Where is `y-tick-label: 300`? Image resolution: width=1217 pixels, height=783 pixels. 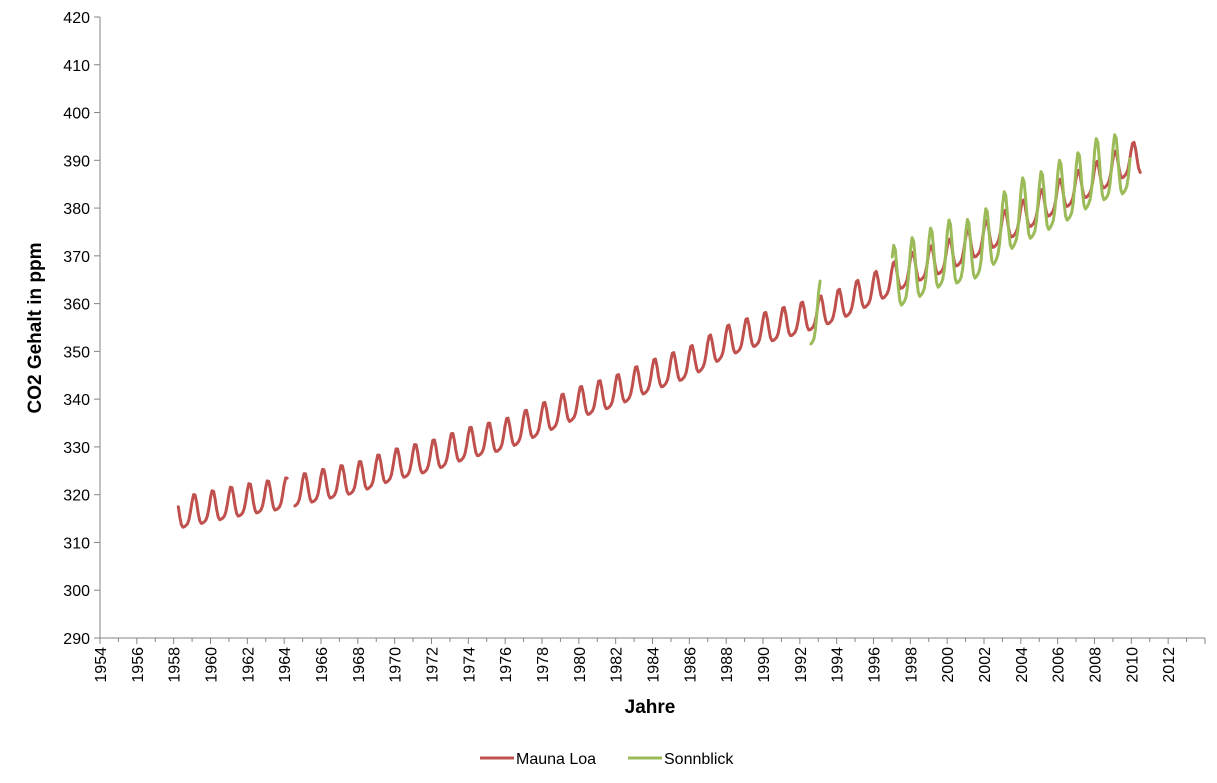
y-tick-label: 300 is located at coordinates (76, 591).